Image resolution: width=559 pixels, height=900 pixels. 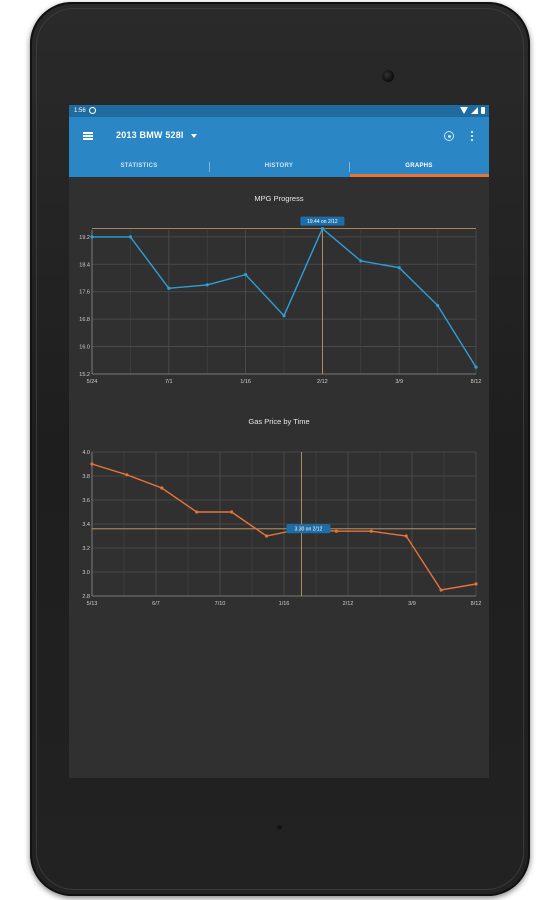 What do you see at coordinates (220, 604) in the screenshot?
I see `gas-x-tick: 7/10` at bounding box center [220, 604].